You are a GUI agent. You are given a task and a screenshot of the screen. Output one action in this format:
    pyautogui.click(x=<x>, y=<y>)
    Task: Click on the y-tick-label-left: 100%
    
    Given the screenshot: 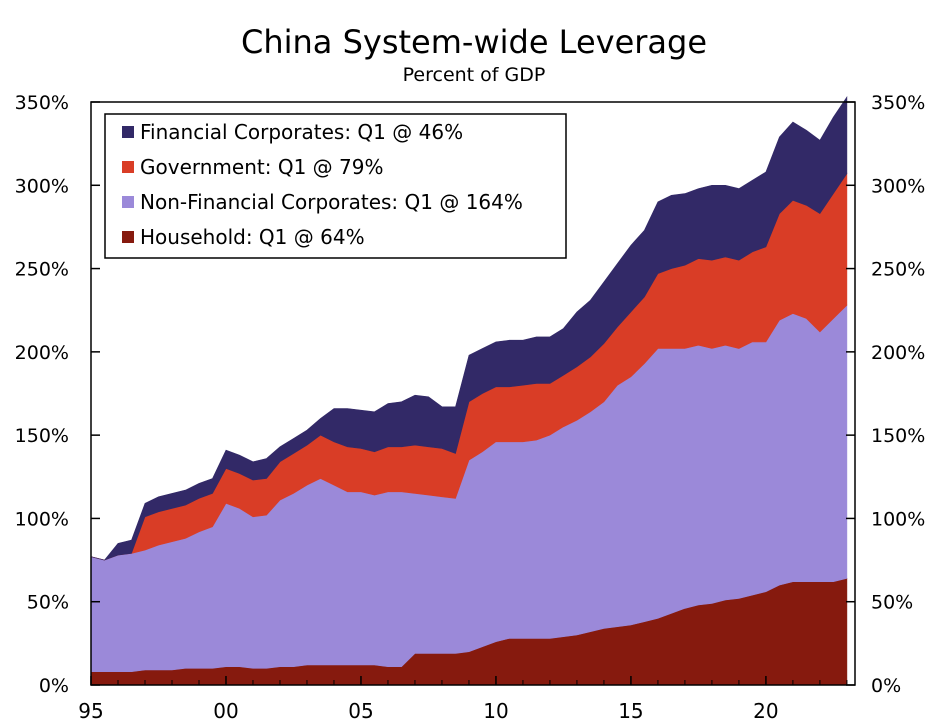 What is the action you would take?
    pyautogui.click(x=42, y=519)
    